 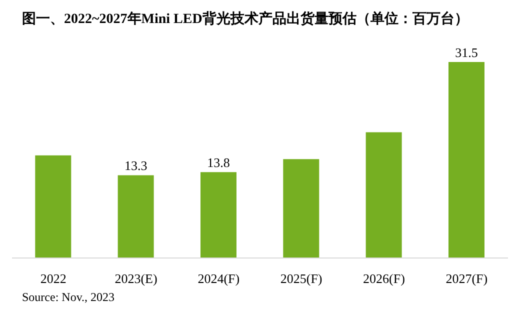 I want to click on x-tick-label: 2023(E), so click(x=136, y=278).